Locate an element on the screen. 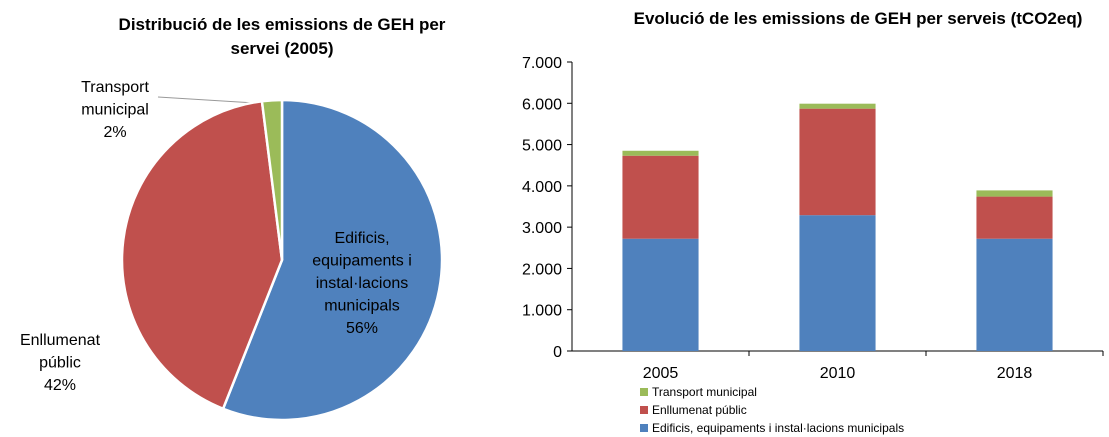  text-line: Transport is located at coordinates (115, 87).